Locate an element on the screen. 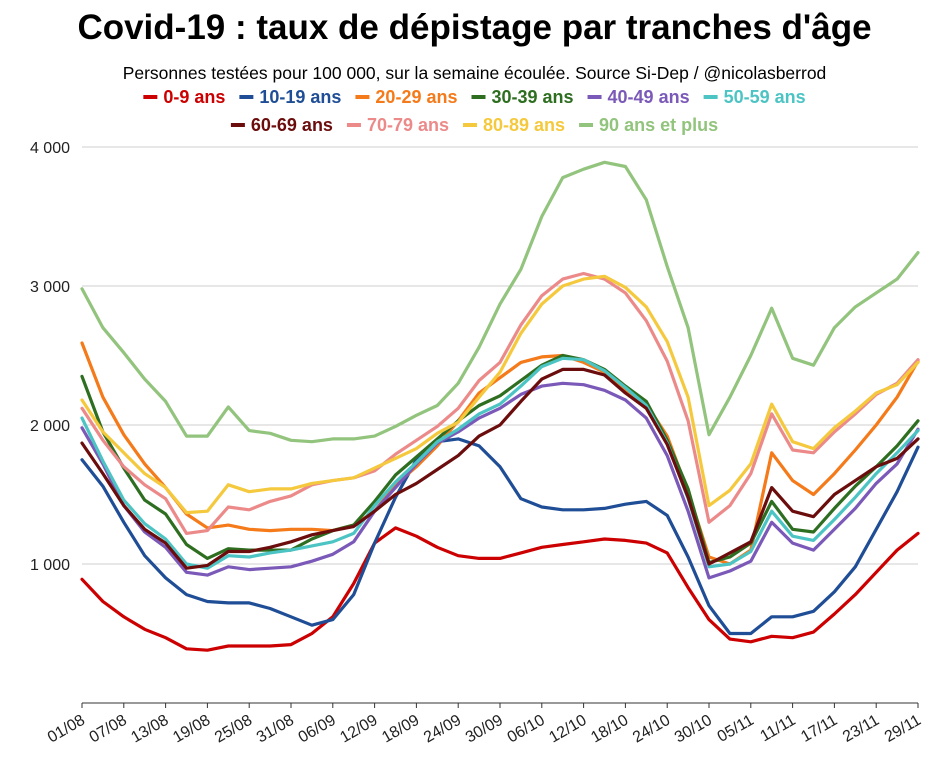 This screenshot has height=759, width=949. y-axis-ticks: 1 000 2 000 3 000 4 000 is located at coordinates (50, 357).